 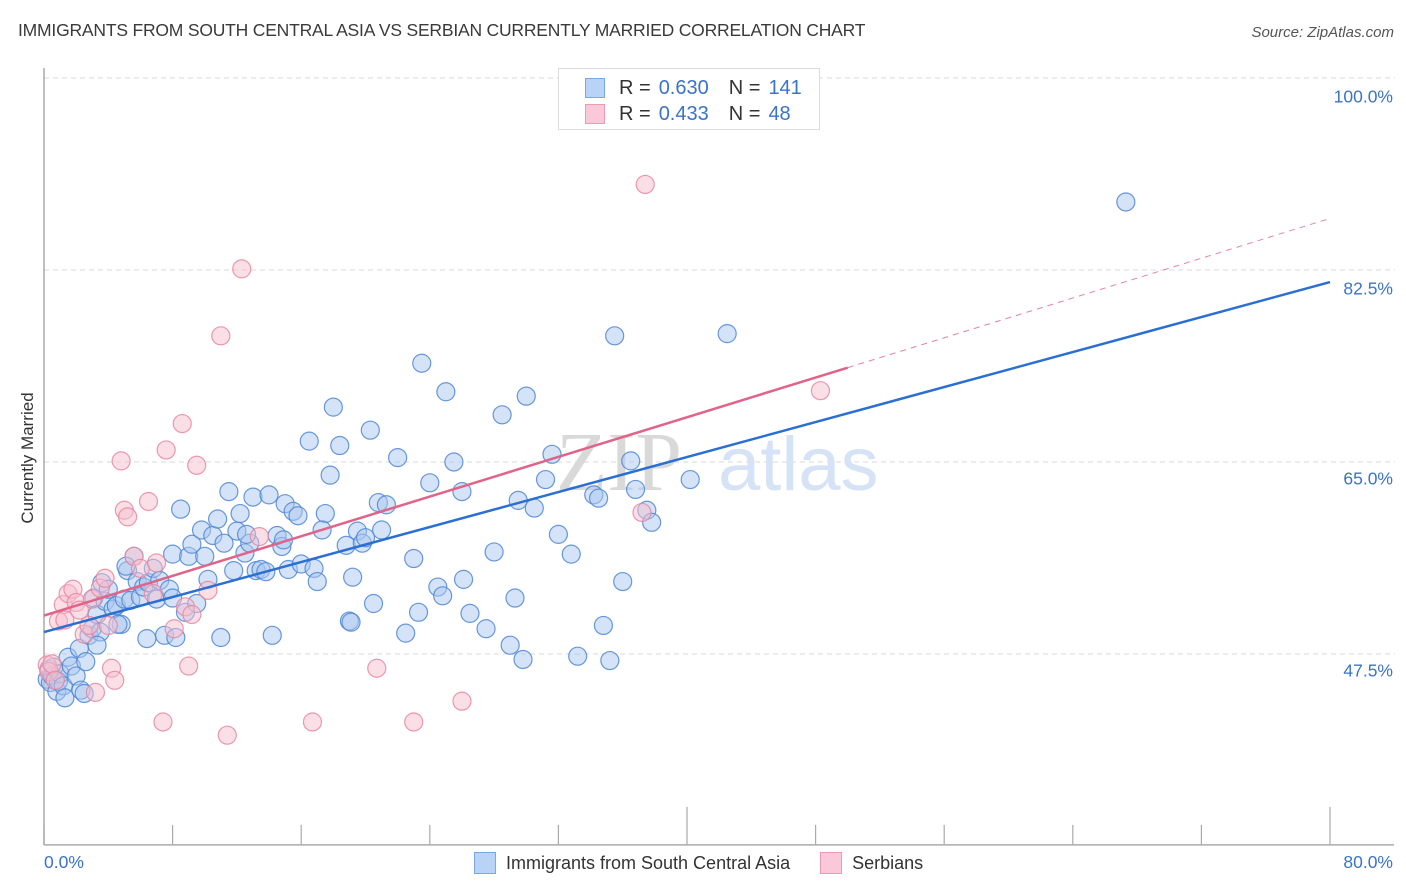 What do you see at coordinates (888, 862) in the screenshot?
I see `legend-label-serbians: Serbians` at bounding box center [888, 862].